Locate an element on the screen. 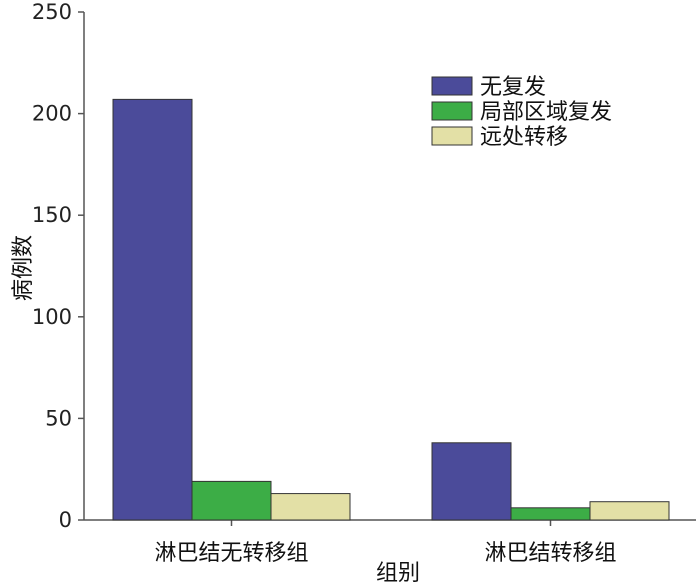  y-tick-label: 150 is located at coordinates (52, 215).